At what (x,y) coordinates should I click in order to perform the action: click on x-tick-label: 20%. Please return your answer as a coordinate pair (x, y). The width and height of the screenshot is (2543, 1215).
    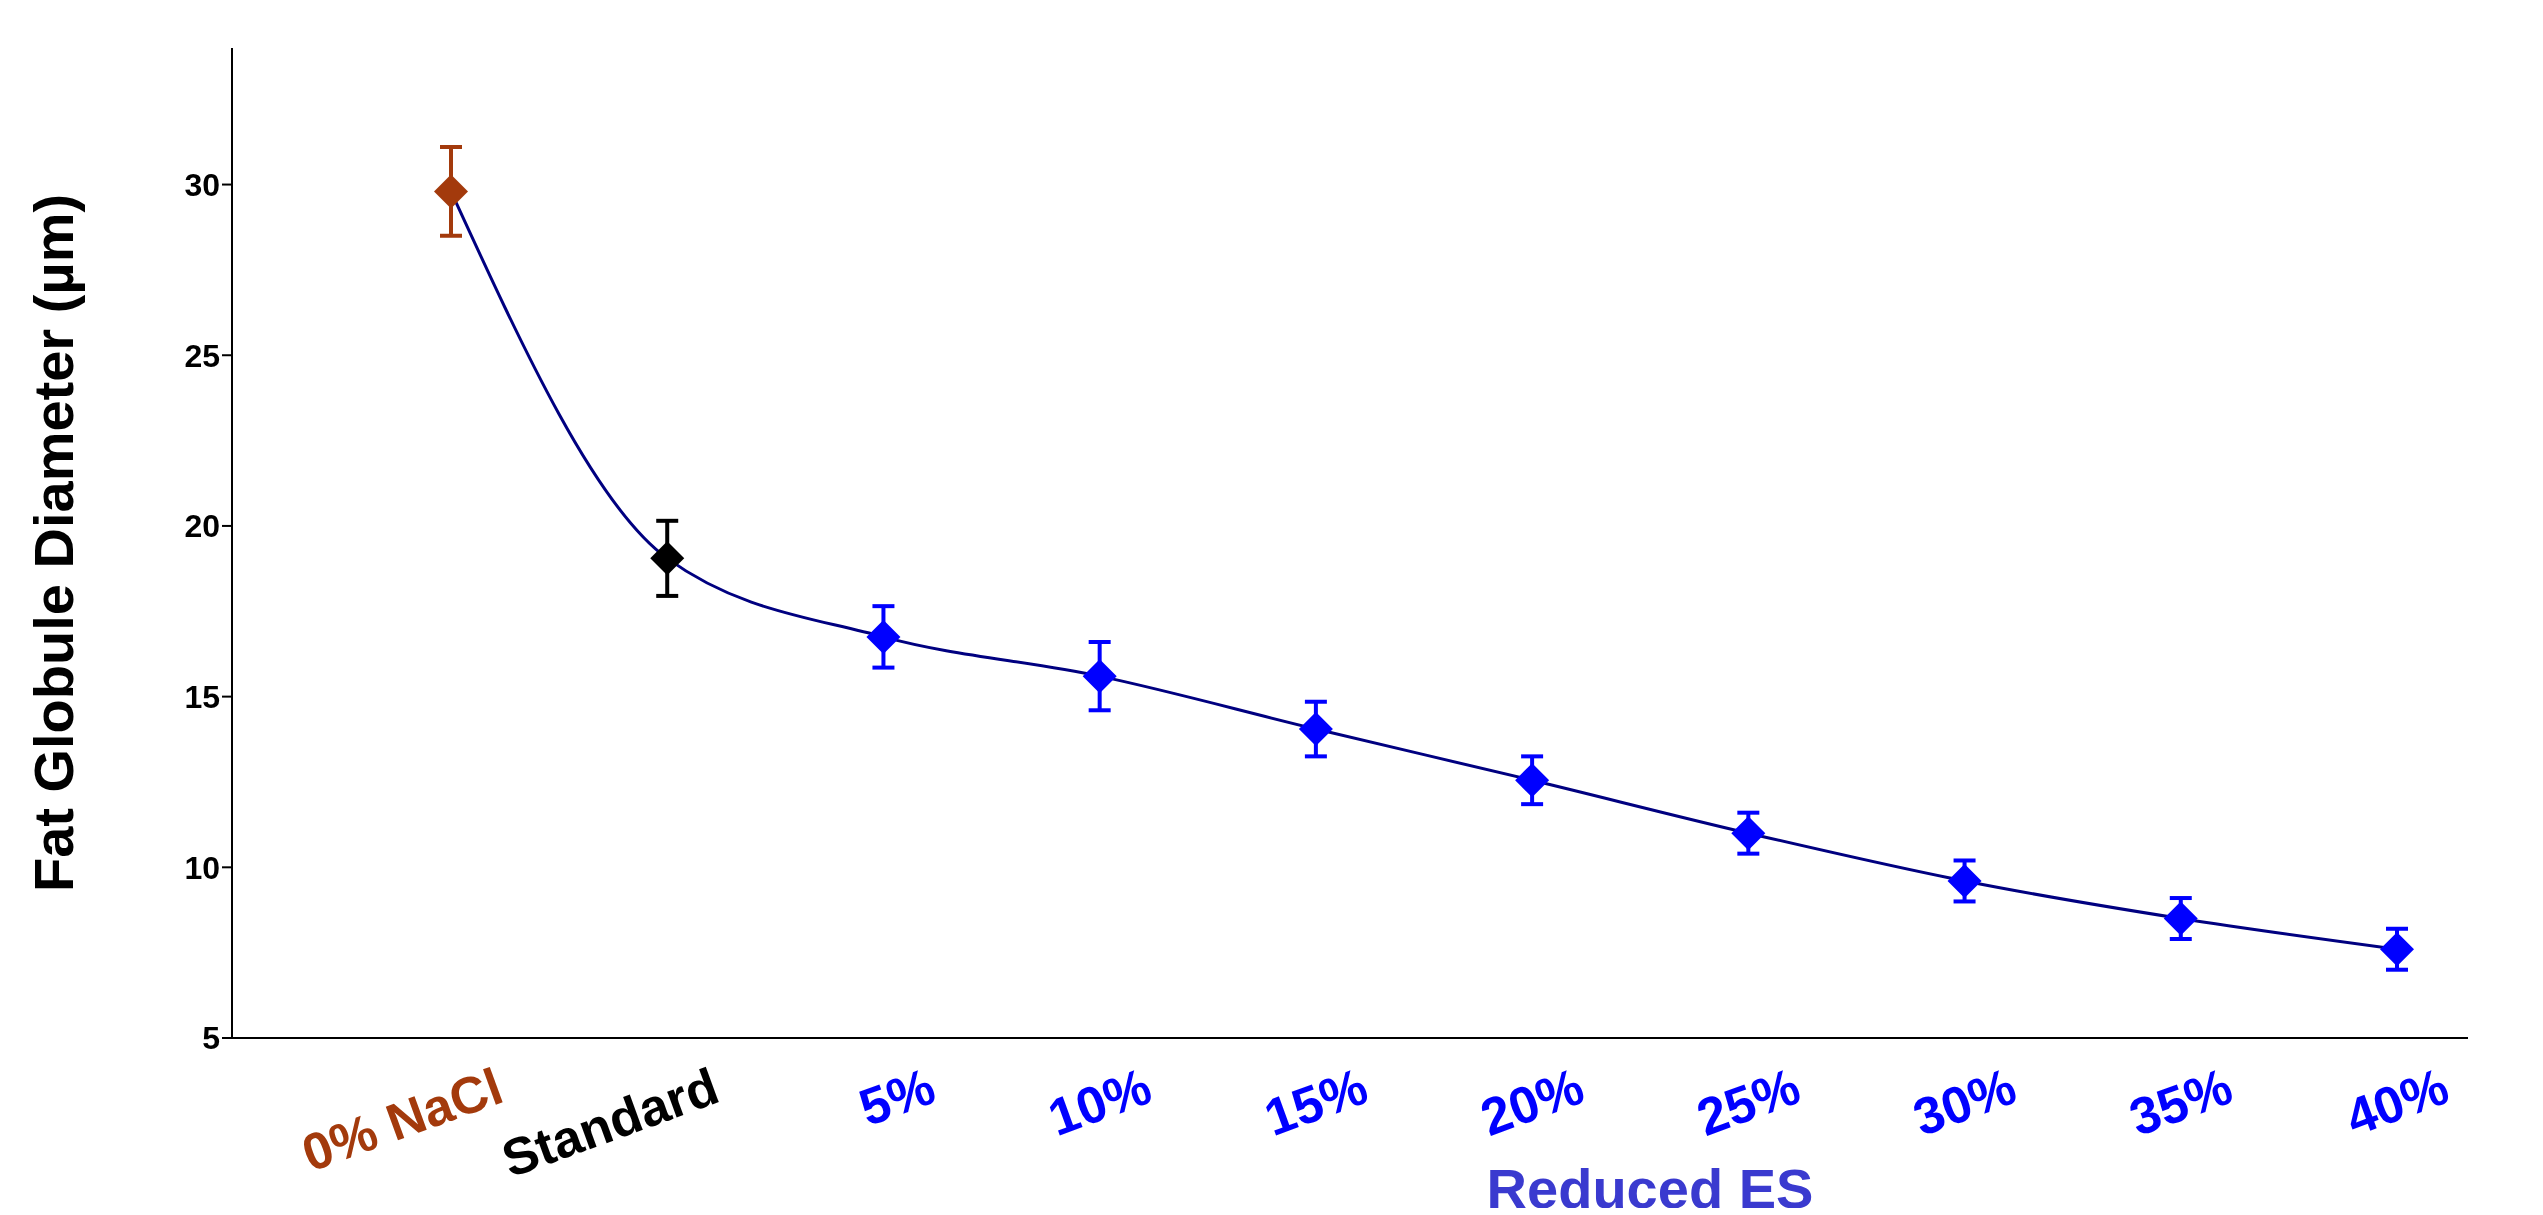
    Looking at the image, I should click on (1532, 1101).